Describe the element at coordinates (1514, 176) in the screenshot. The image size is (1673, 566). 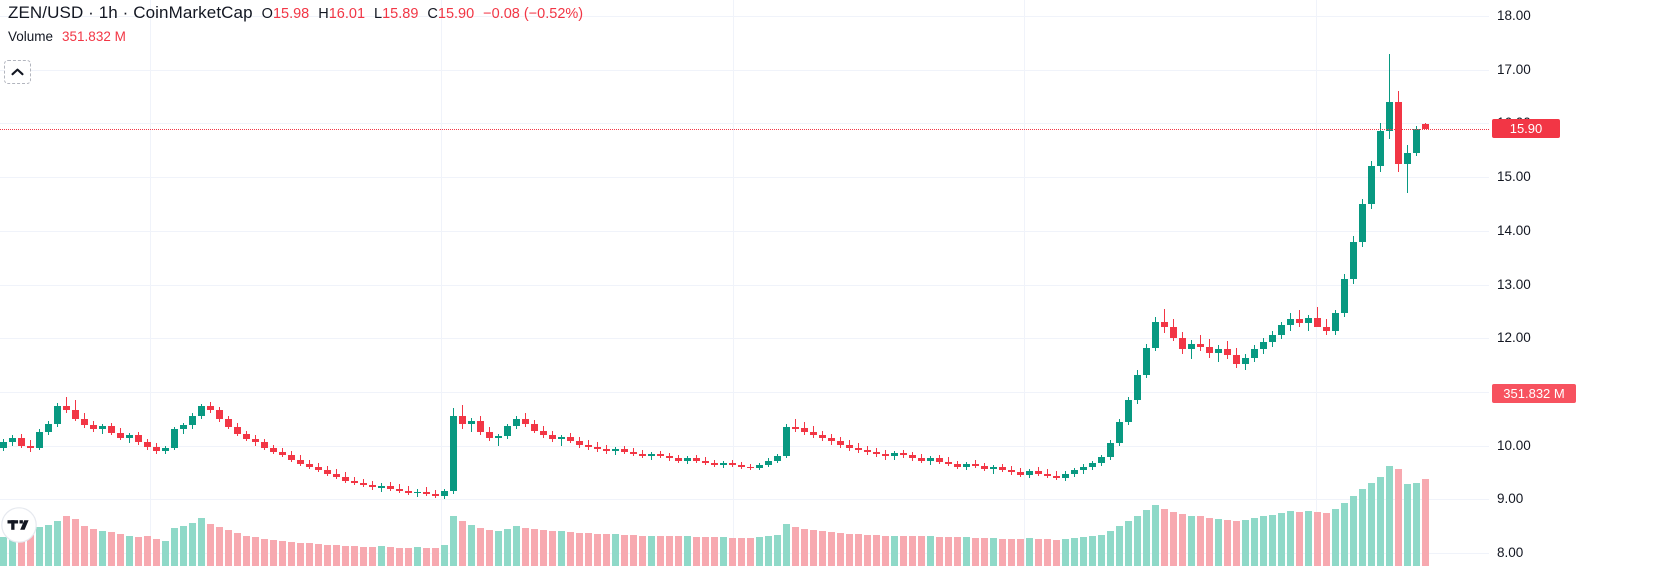
I see `price-axis-tick: 15.00` at that location.